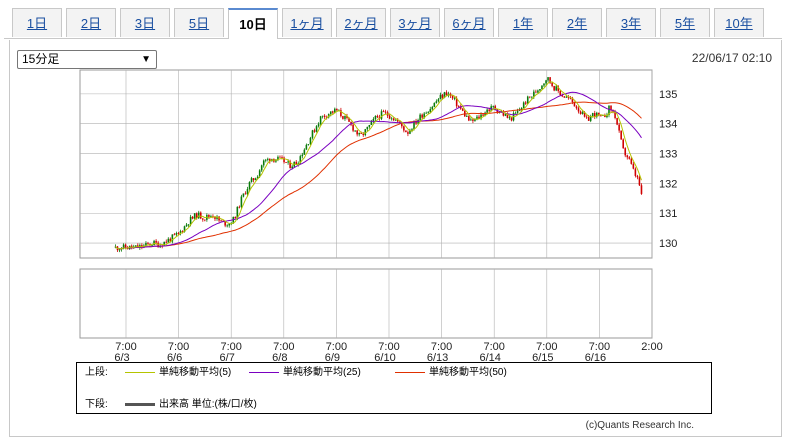 This screenshot has height=437, width=786. What do you see at coordinates (595, 358) in the screenshot?
I see `x-tick-date-label: 6/16` at bounding box center [595, 358].